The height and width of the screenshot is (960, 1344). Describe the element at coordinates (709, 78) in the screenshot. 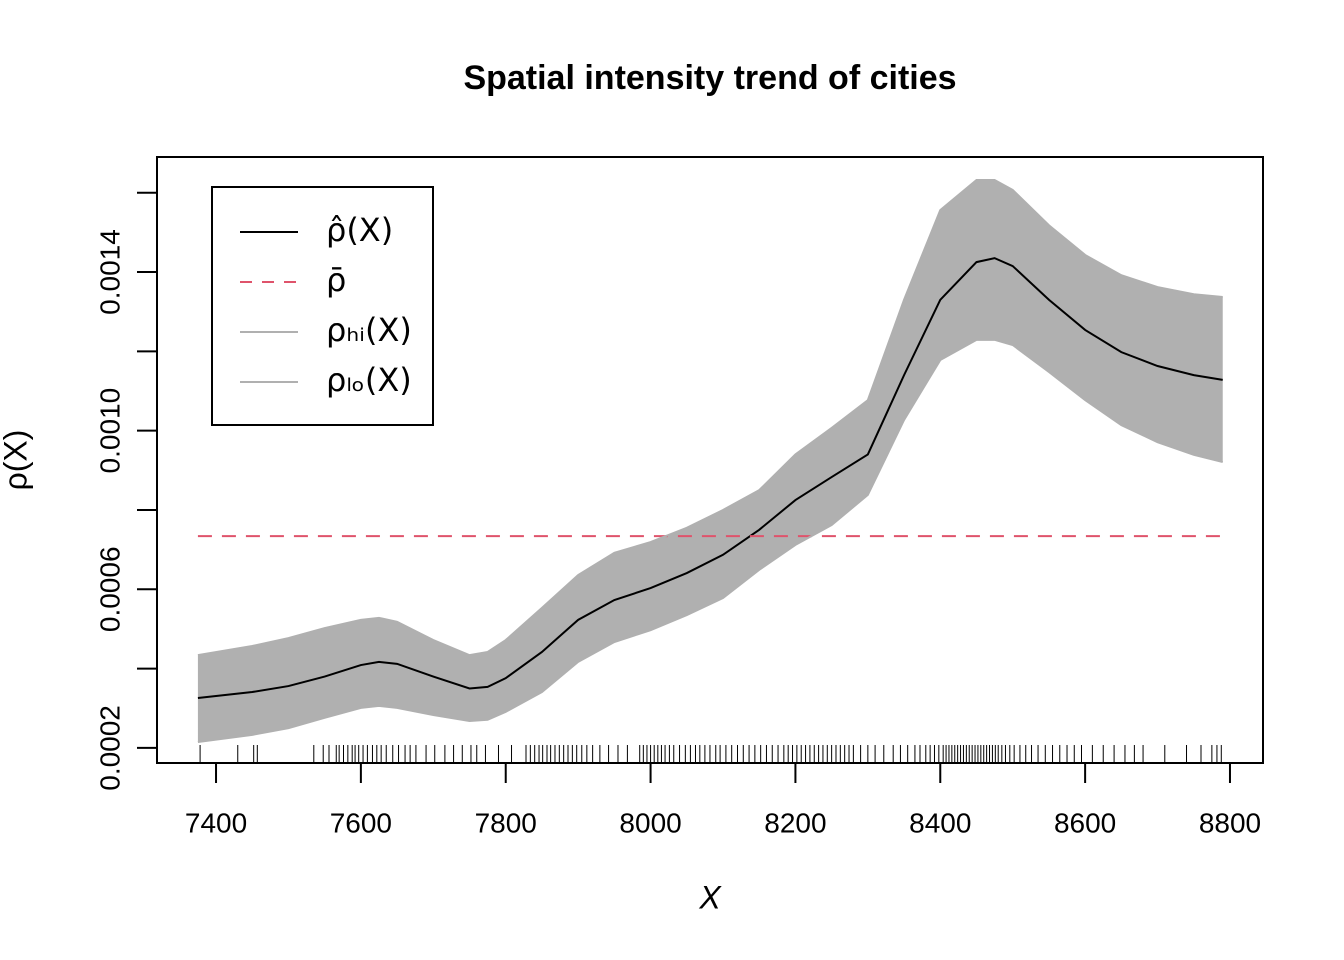

I see `chart-title: Spatial intensity trend of cities` at that location.